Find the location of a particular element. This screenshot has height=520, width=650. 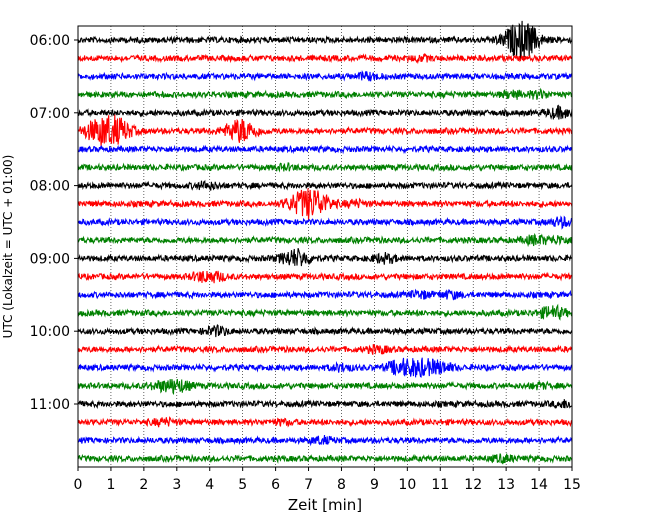

x-tick-label: 14 is located at coordinates (539, 485).